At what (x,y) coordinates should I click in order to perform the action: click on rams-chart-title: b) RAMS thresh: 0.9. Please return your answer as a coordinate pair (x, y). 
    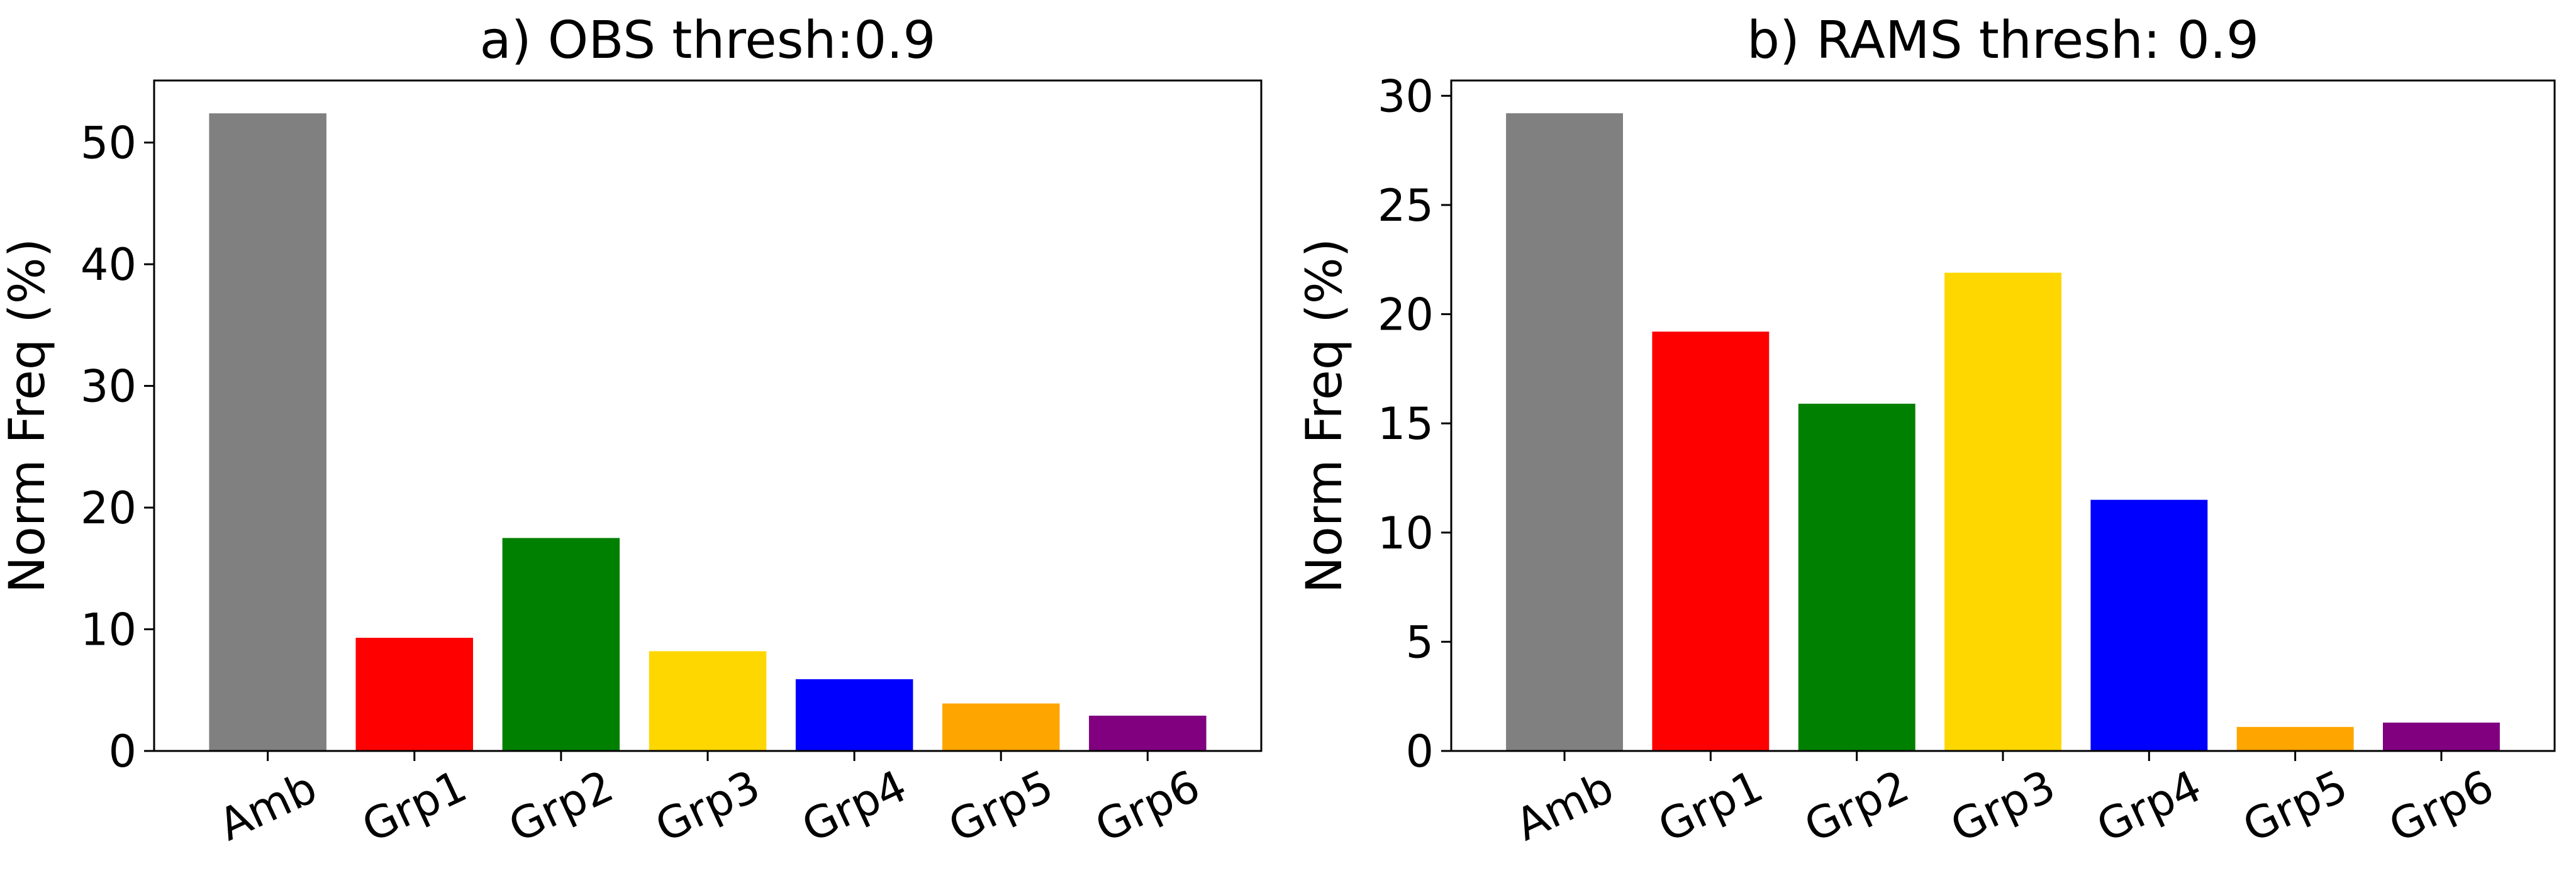
    Looking at the image, I should click on (2003, 40).